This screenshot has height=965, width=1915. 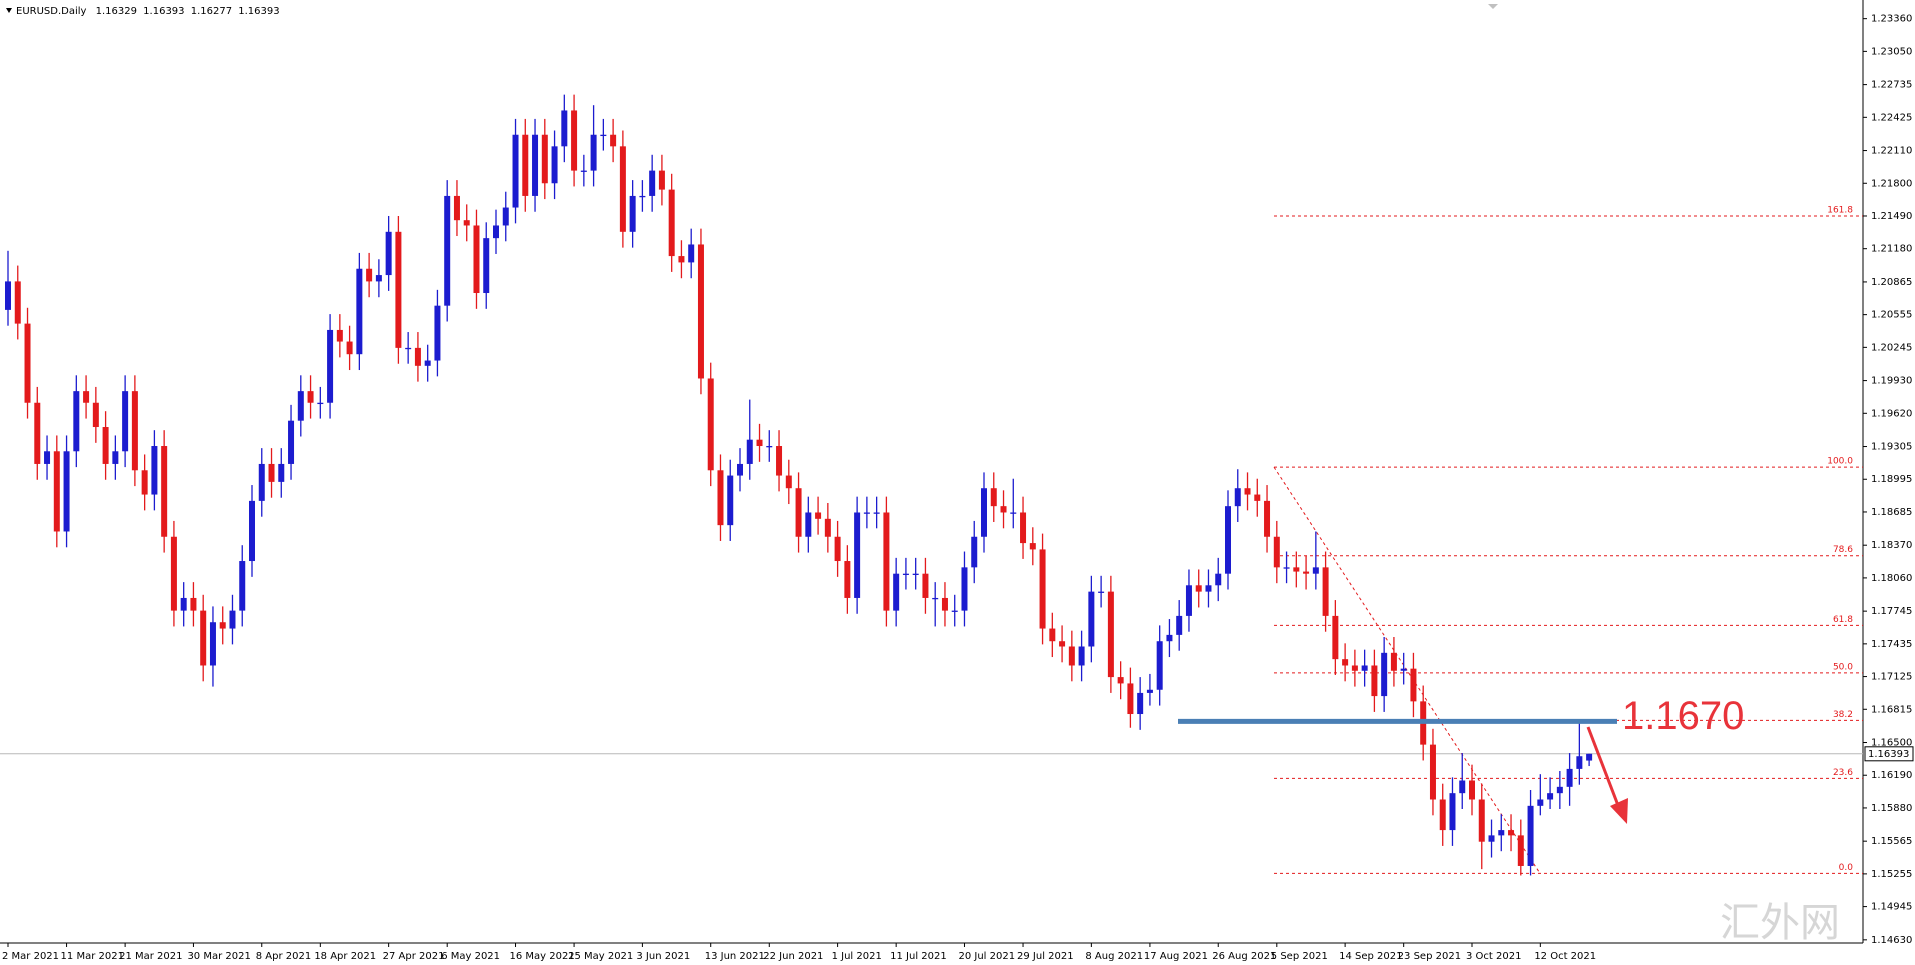 I want to click on low: 1.16277, so click(x=211, y=11).